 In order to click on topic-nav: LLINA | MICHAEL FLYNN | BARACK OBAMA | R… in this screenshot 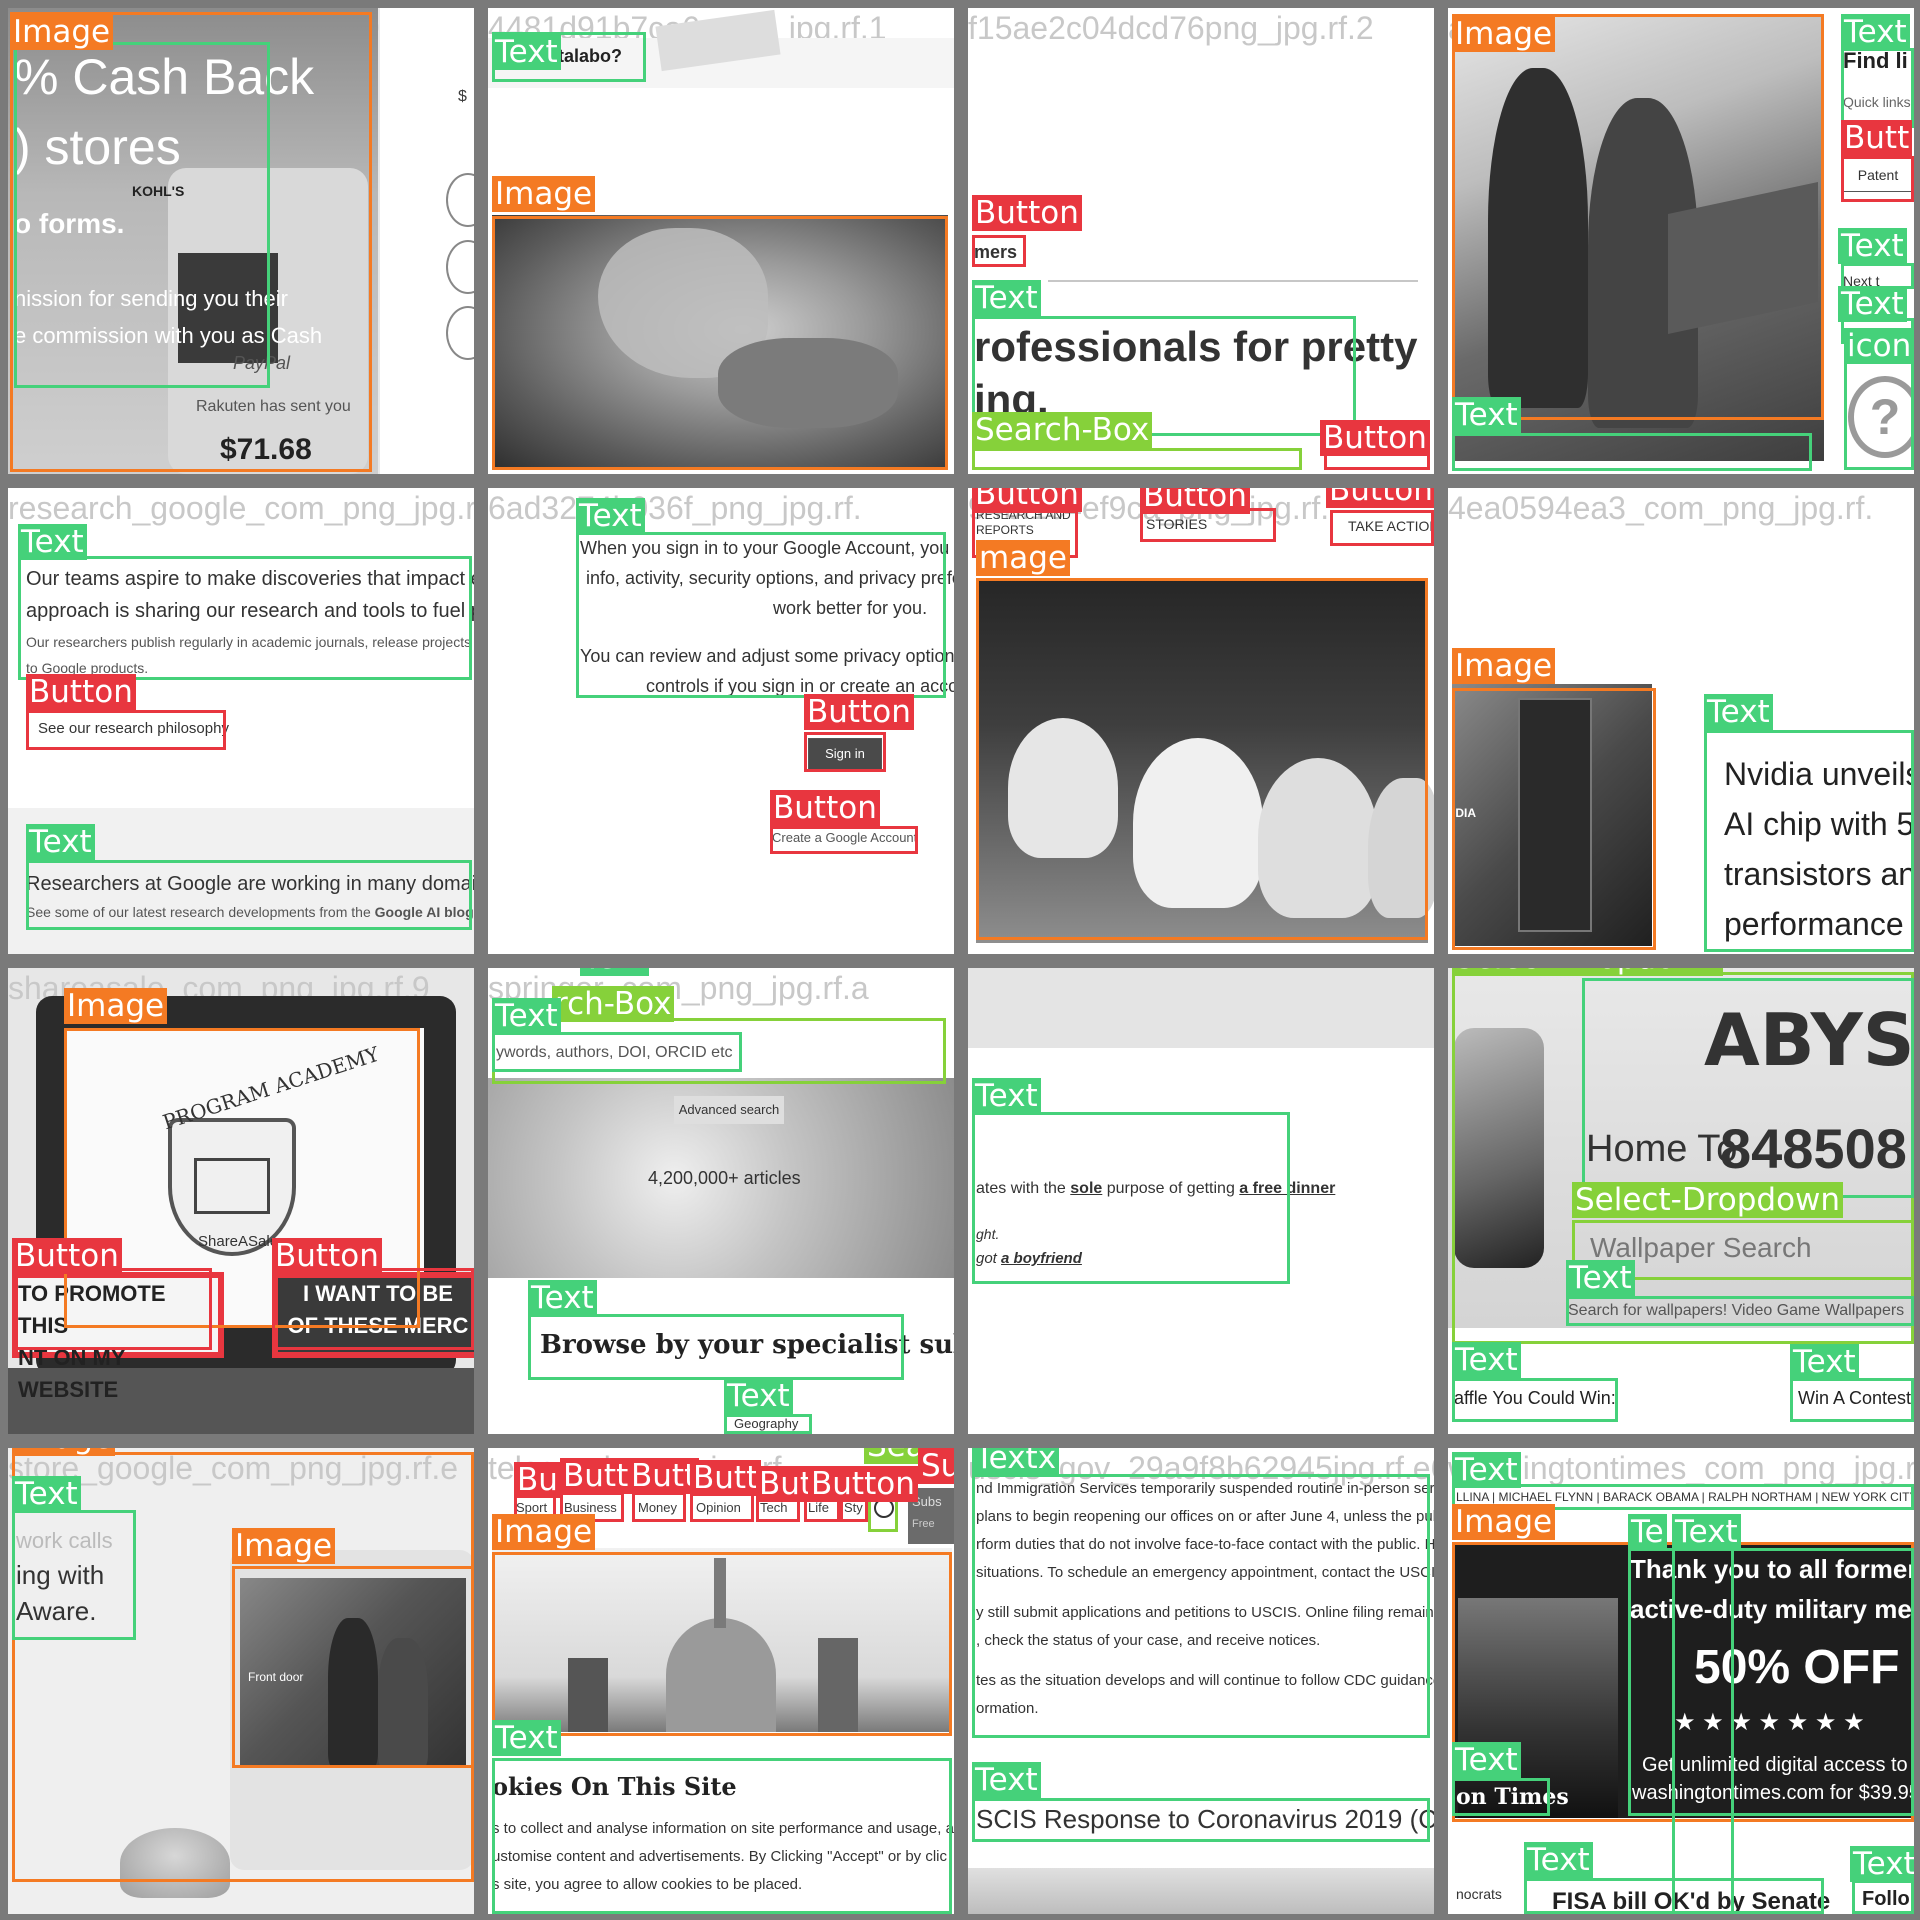, I will do `click(1685, 1497)`.